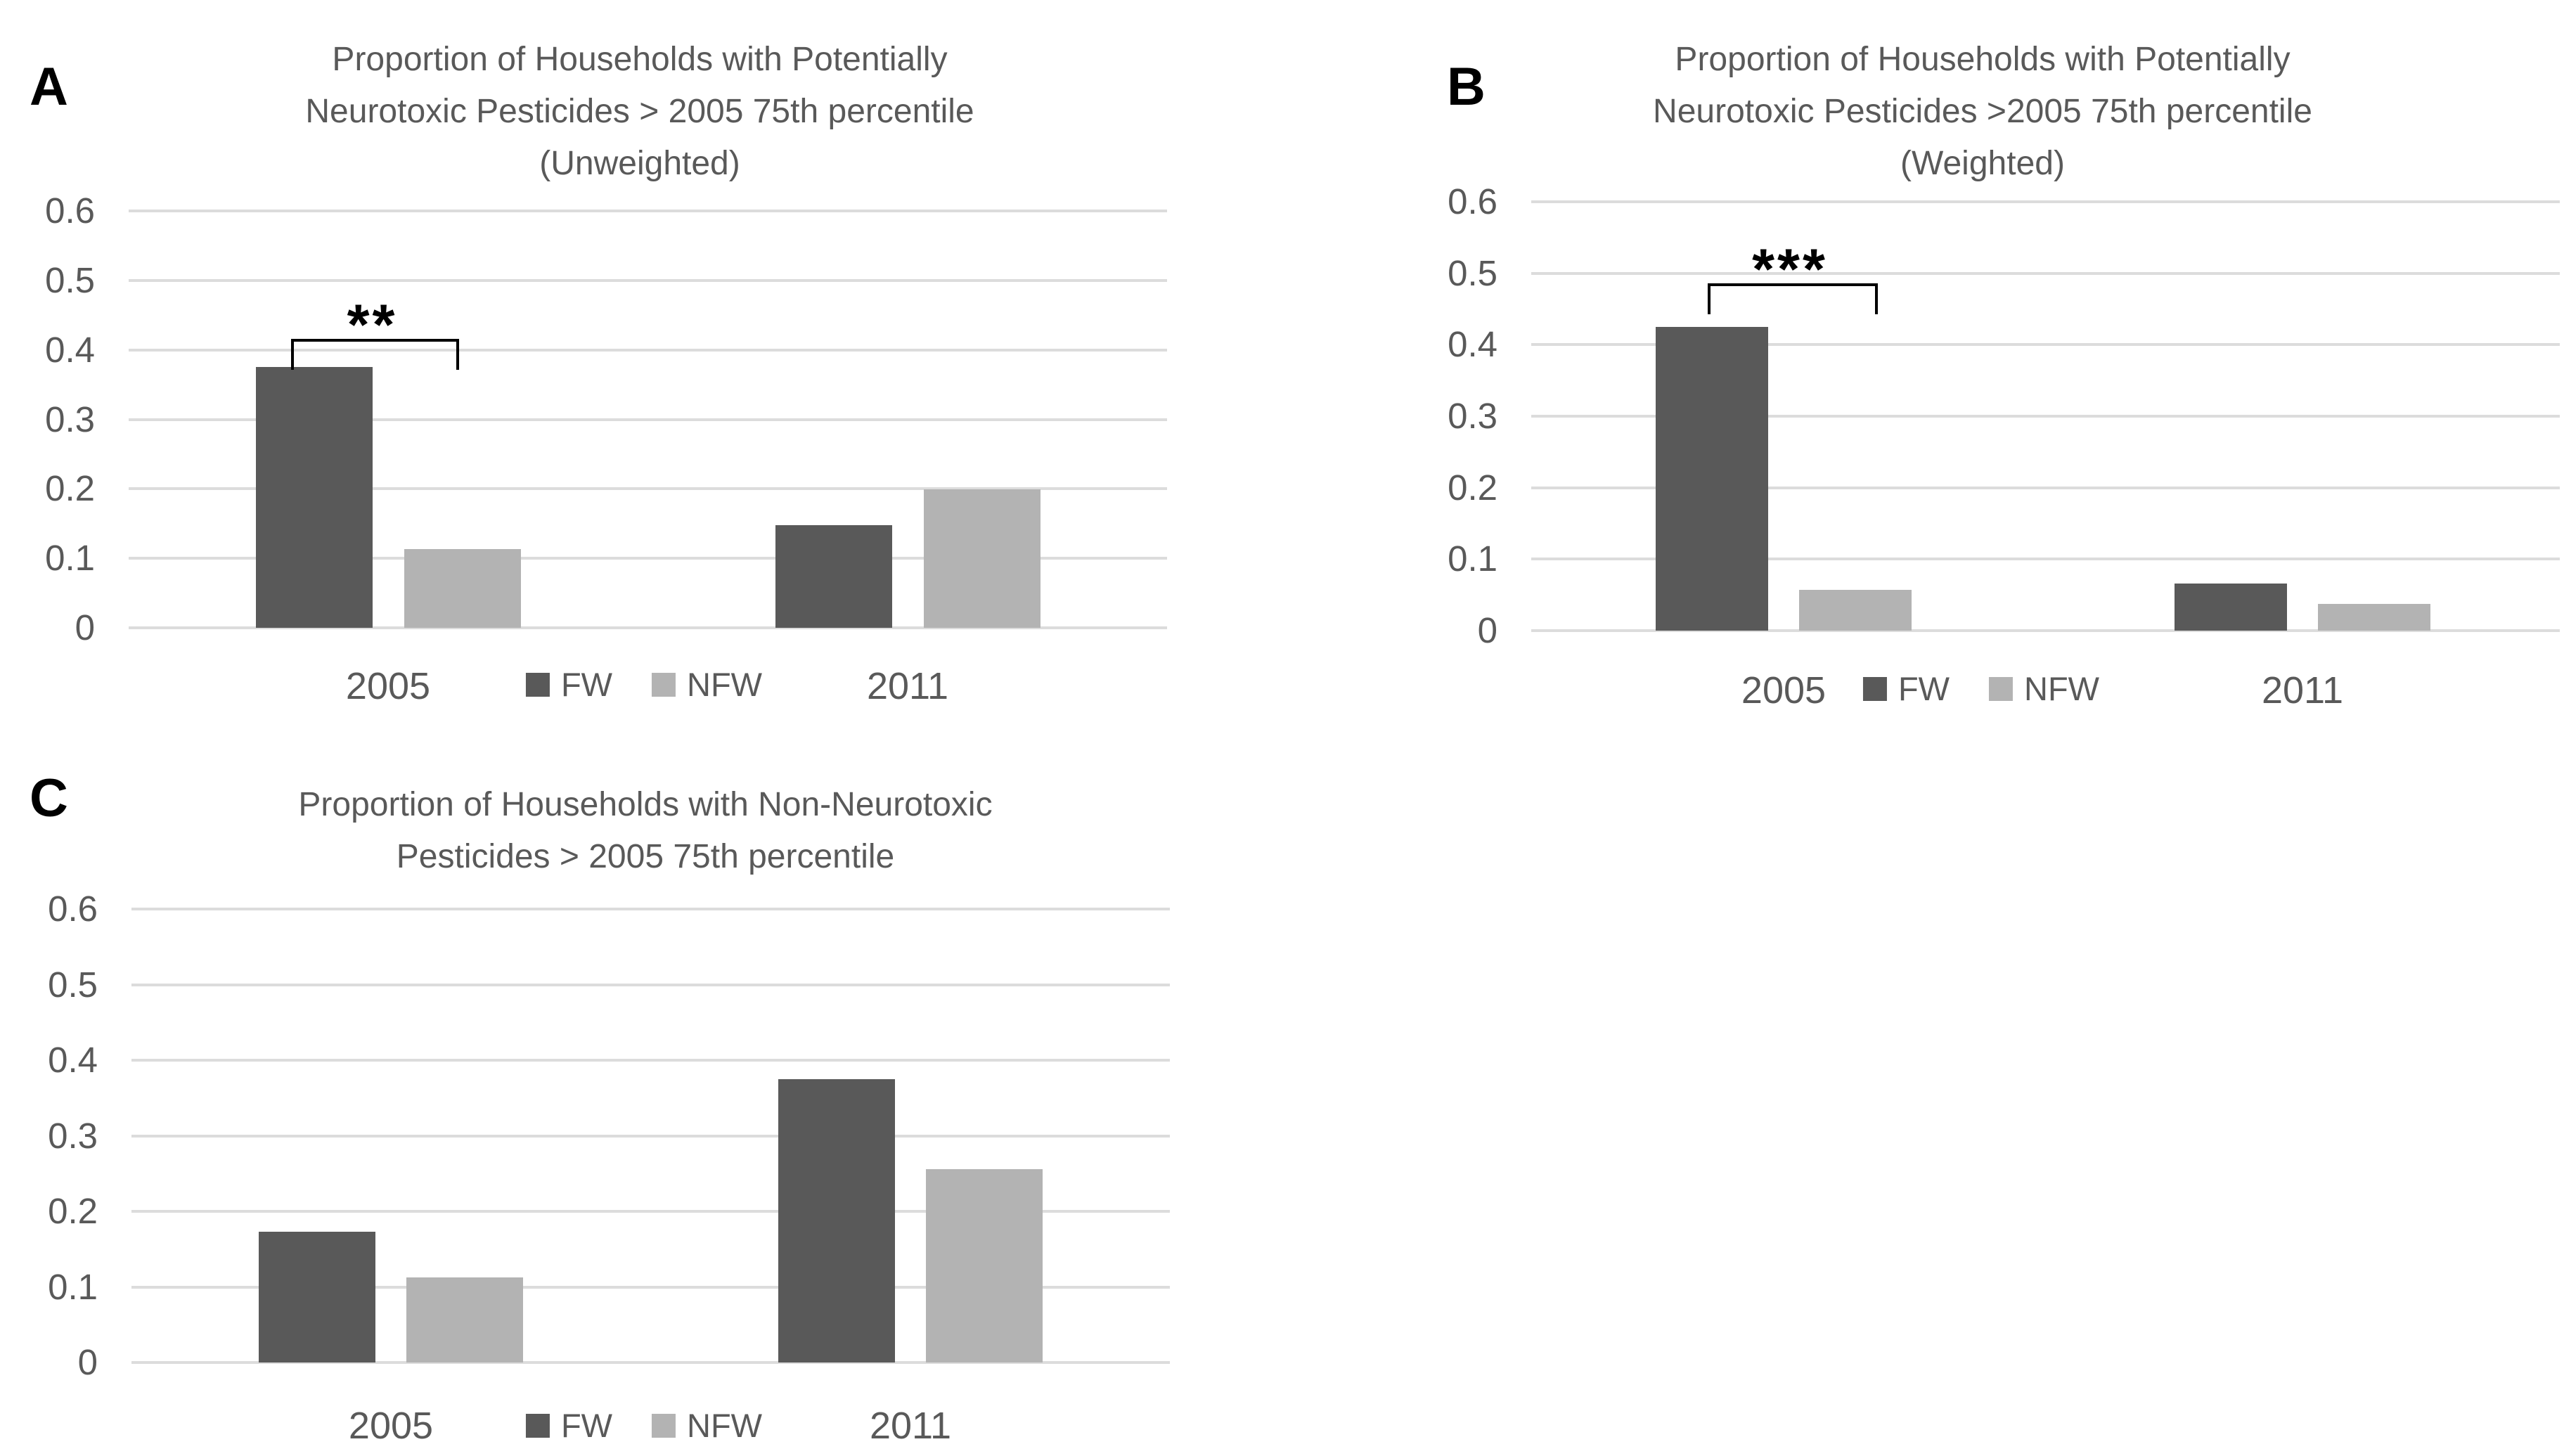 The width and height of the screenshot is (2564, 1456). I want to click on panel-letter-b: B, so click(1466, 87).